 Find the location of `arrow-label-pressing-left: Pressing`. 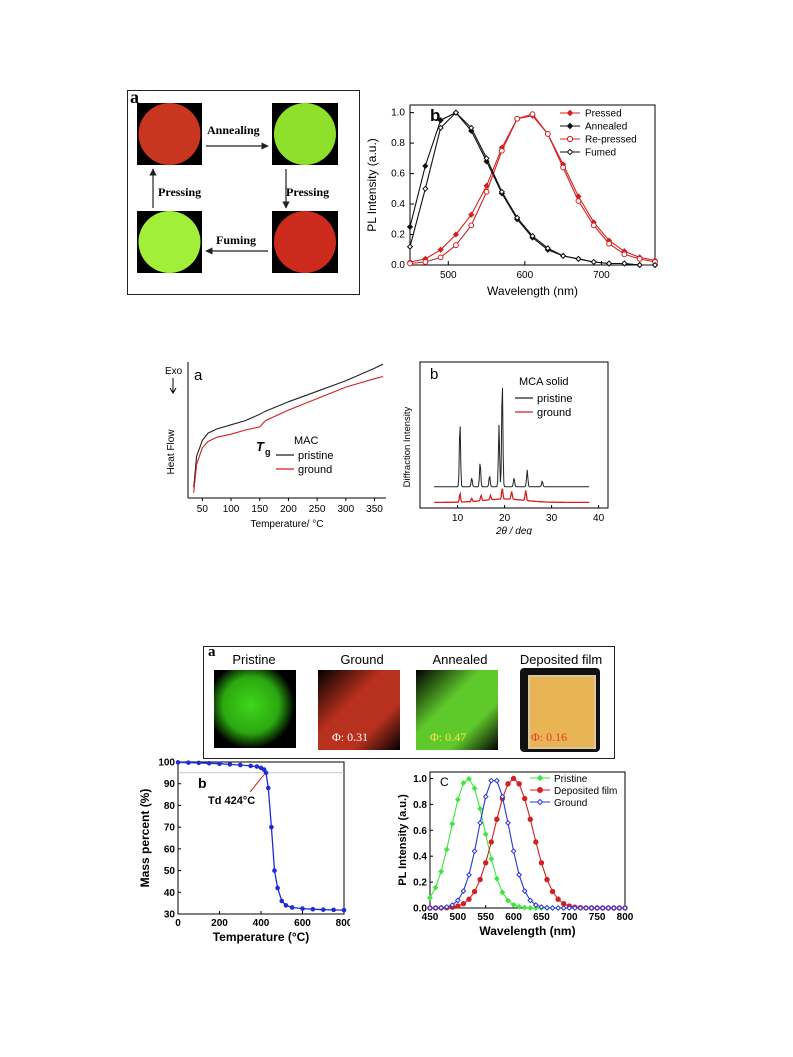

arrow-label-pressing-left: Pressing is located at coordinates (180, 192).